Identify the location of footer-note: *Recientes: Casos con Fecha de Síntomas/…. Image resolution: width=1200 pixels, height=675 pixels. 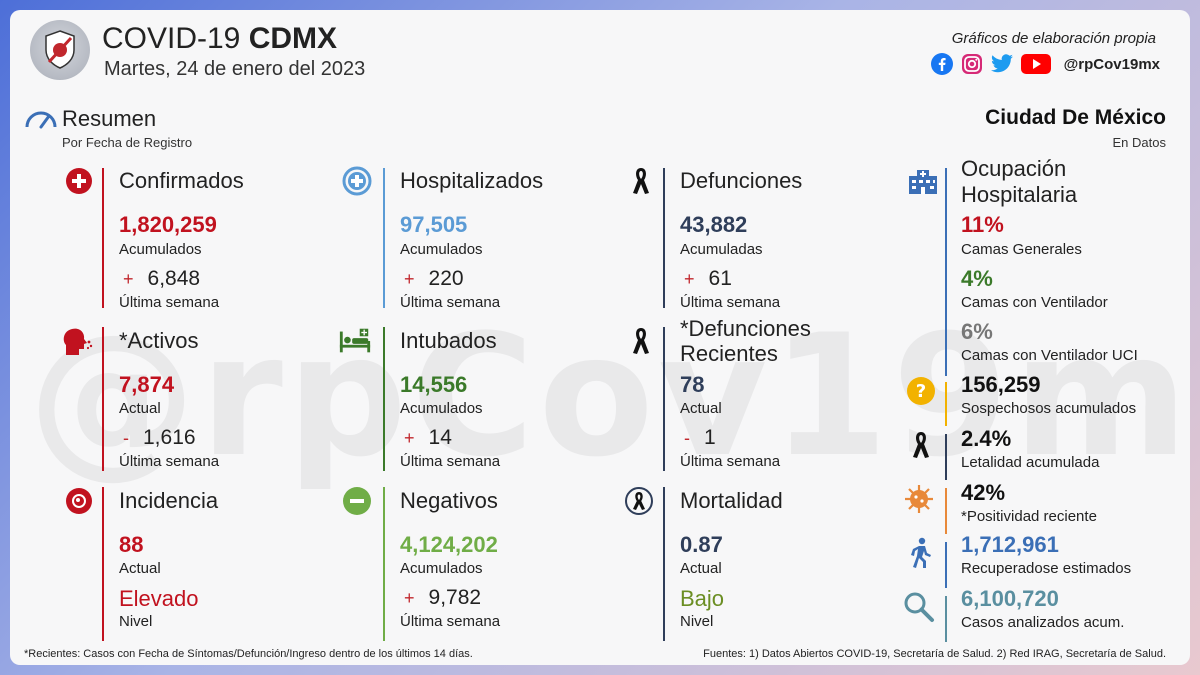
(248, 654).